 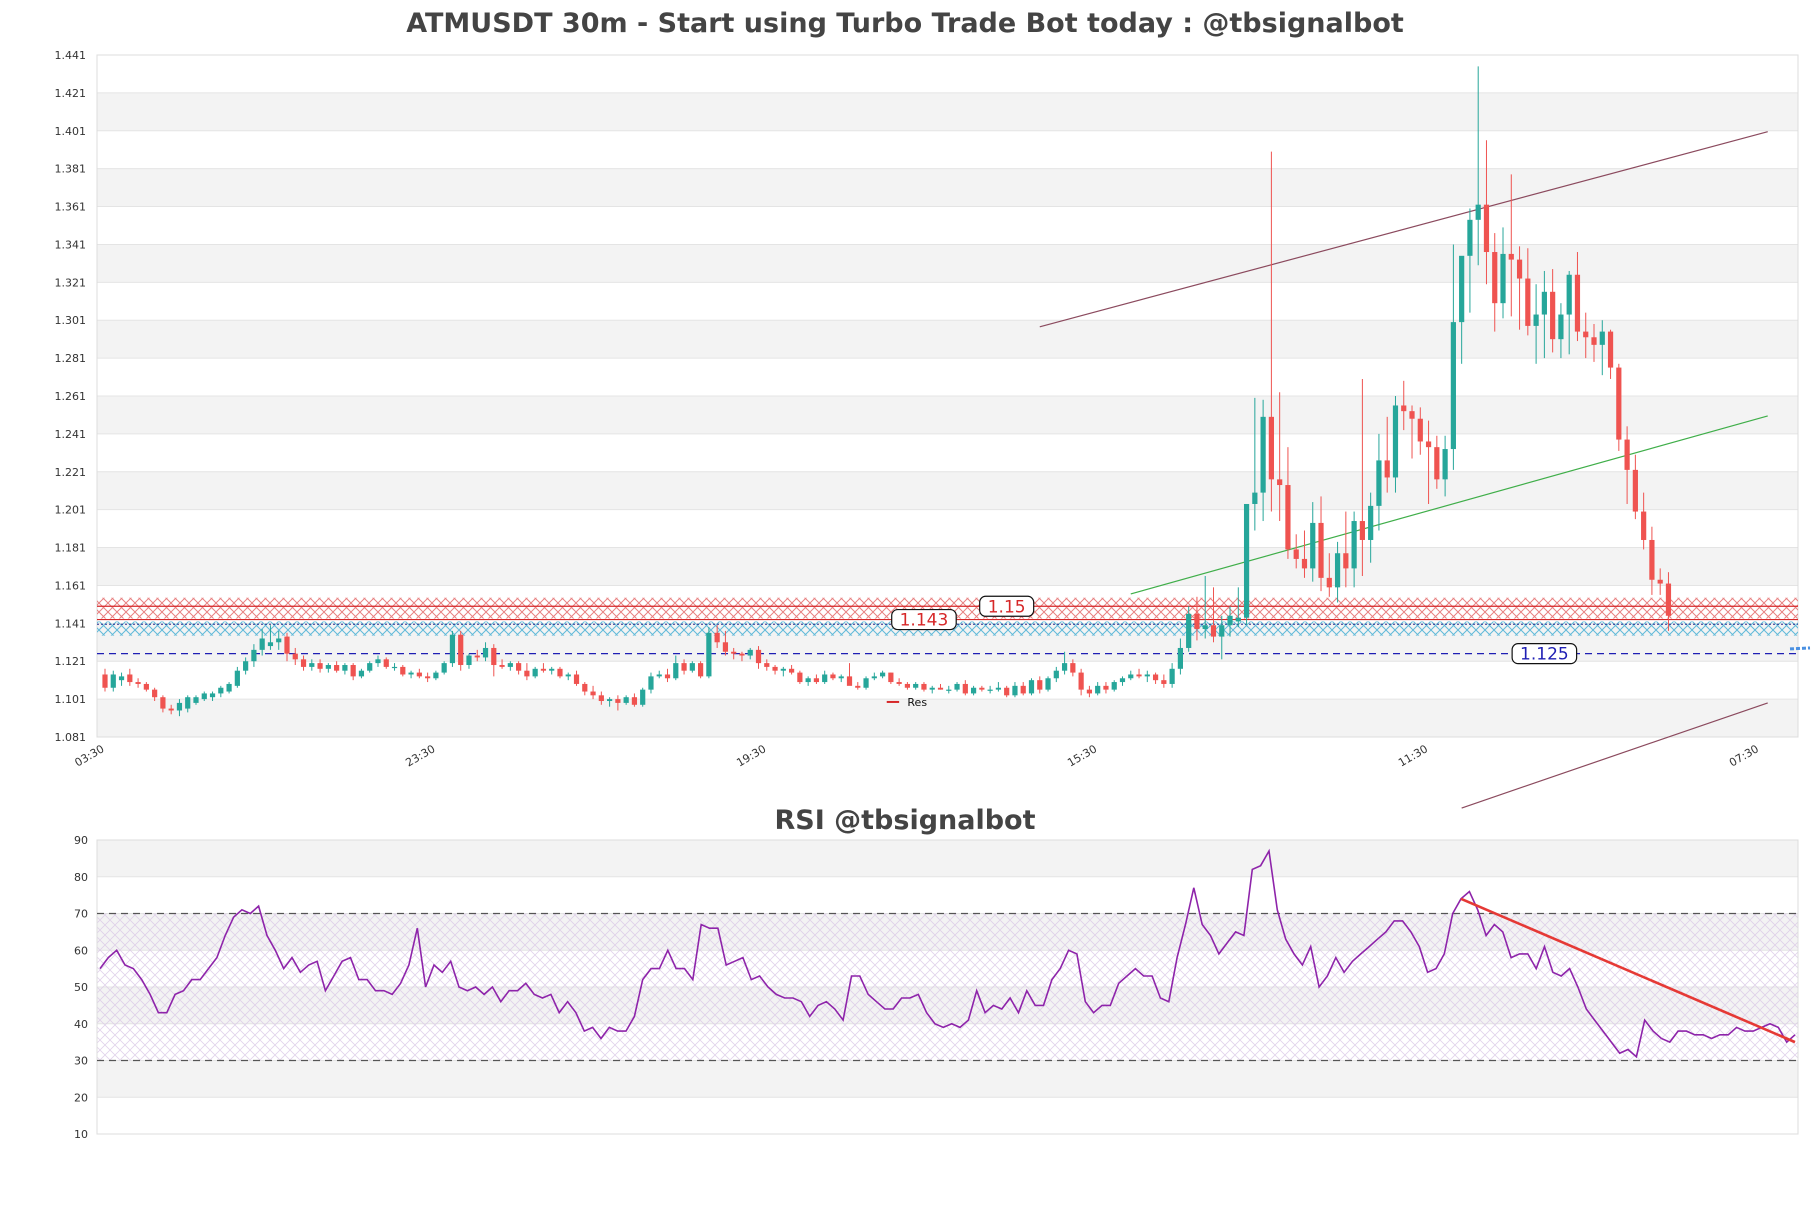 What do you see at coordinates (71, 282) in the screenshot?
I see `price-y-tick-label: 1.321` at bounding box center [71, 282].